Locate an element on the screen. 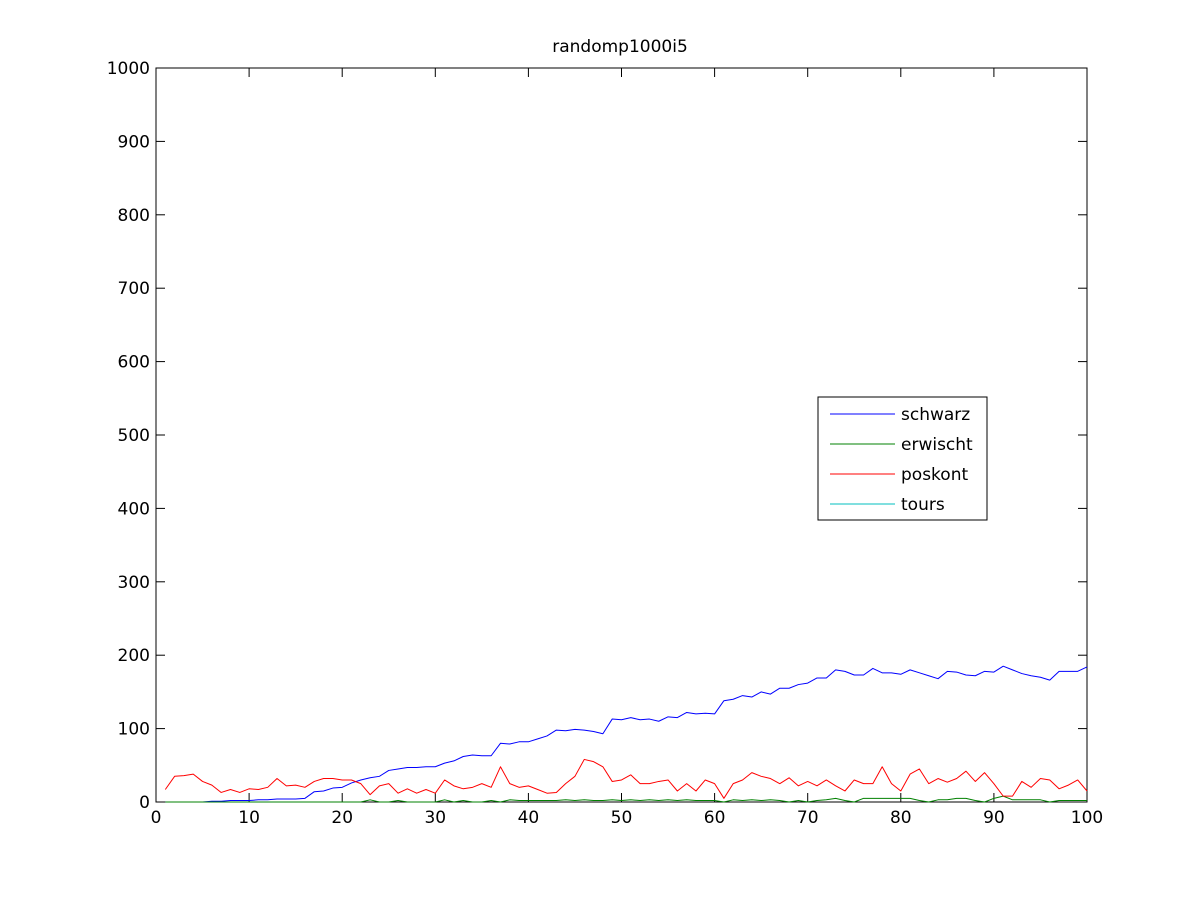  y-tick-label: 0 is located at coordinates (144, 803).